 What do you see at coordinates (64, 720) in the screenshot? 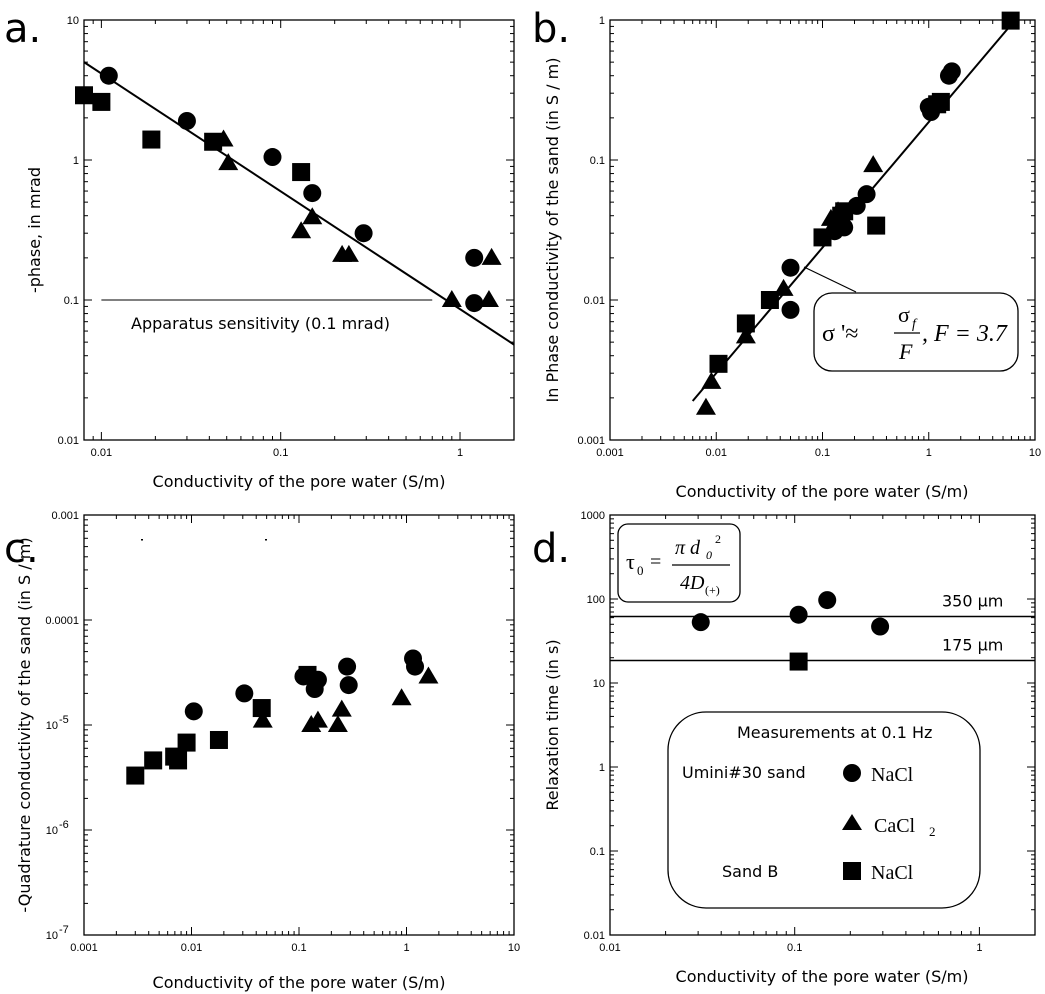
I see `y-tick-label-exponent: -5` at bounding box center [64, 720].